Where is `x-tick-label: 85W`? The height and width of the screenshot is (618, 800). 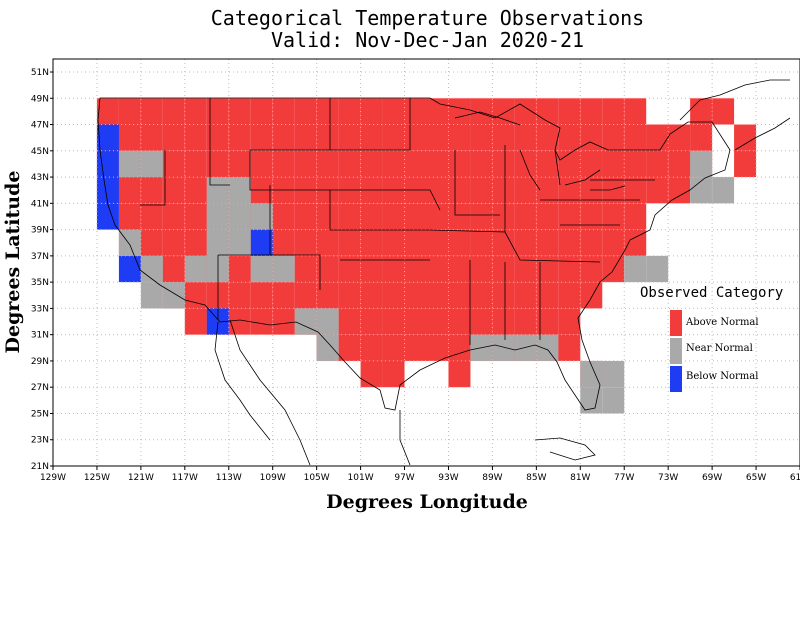
x-tick-label: 85W is located at coordinates (536, 478).